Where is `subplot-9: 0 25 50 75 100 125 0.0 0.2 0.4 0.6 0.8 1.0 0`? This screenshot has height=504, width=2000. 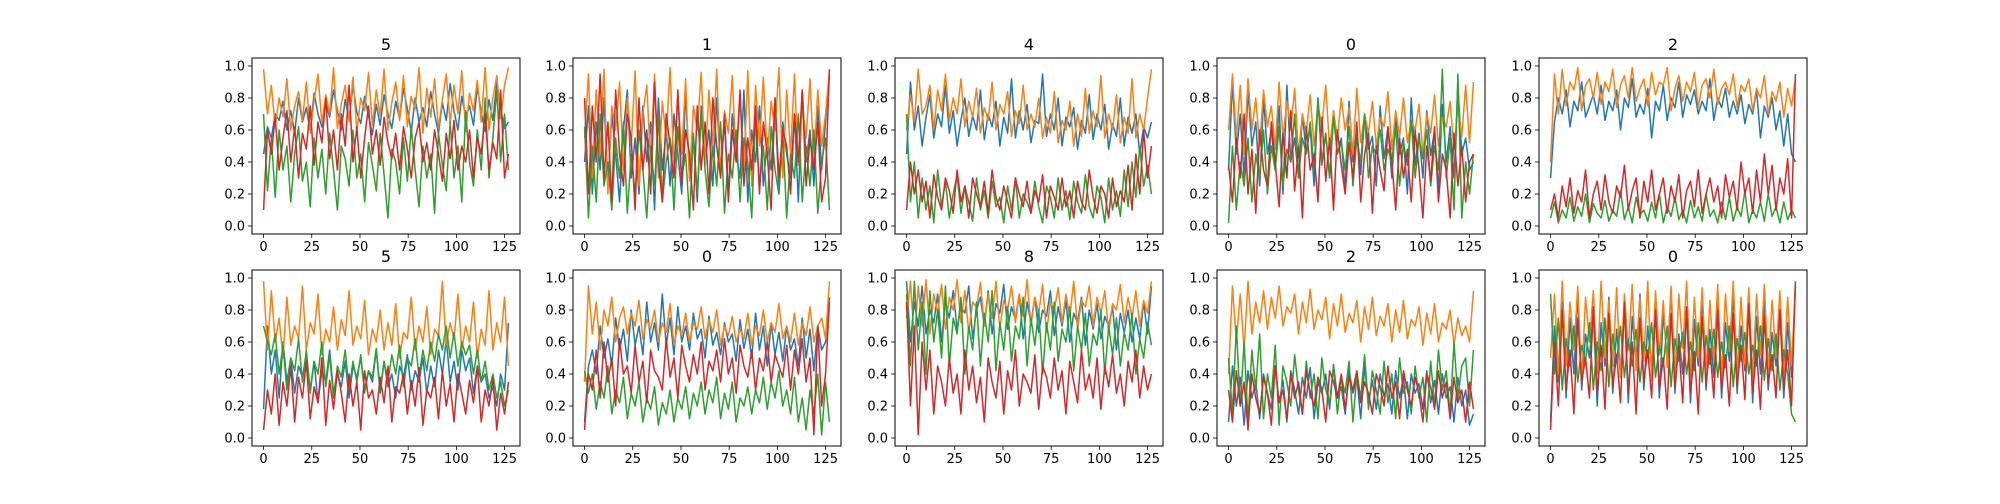
subplot-9: 0 25 50 75 100 125 0.0 0.2 0.4 0.6 0.8 1.0 0 is located at coordinates (1659, 357).